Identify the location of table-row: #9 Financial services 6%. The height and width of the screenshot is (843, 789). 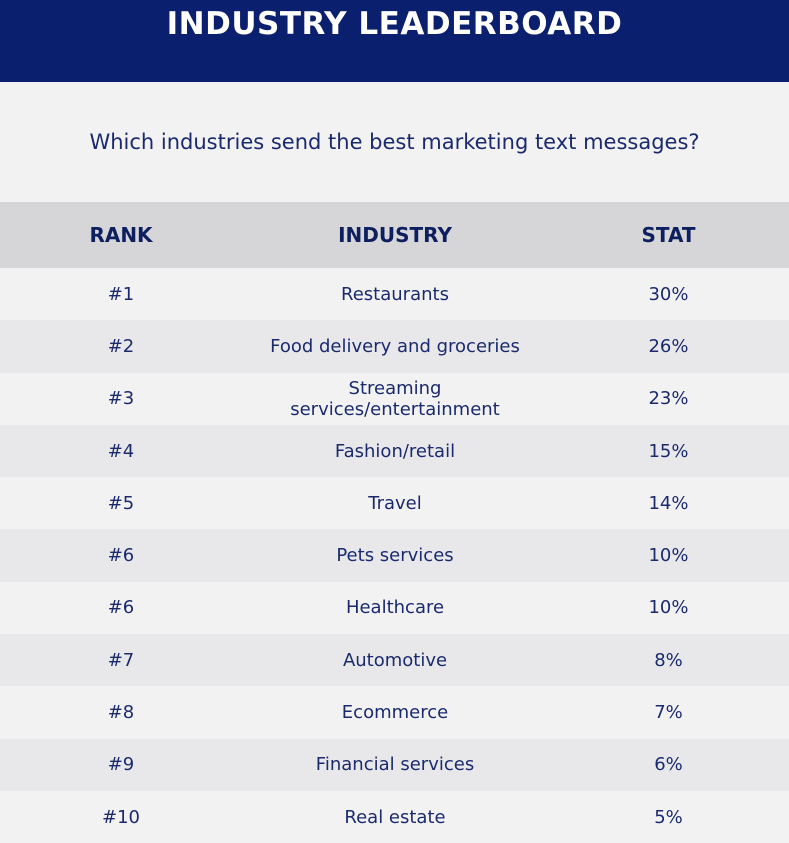
(394, 764).